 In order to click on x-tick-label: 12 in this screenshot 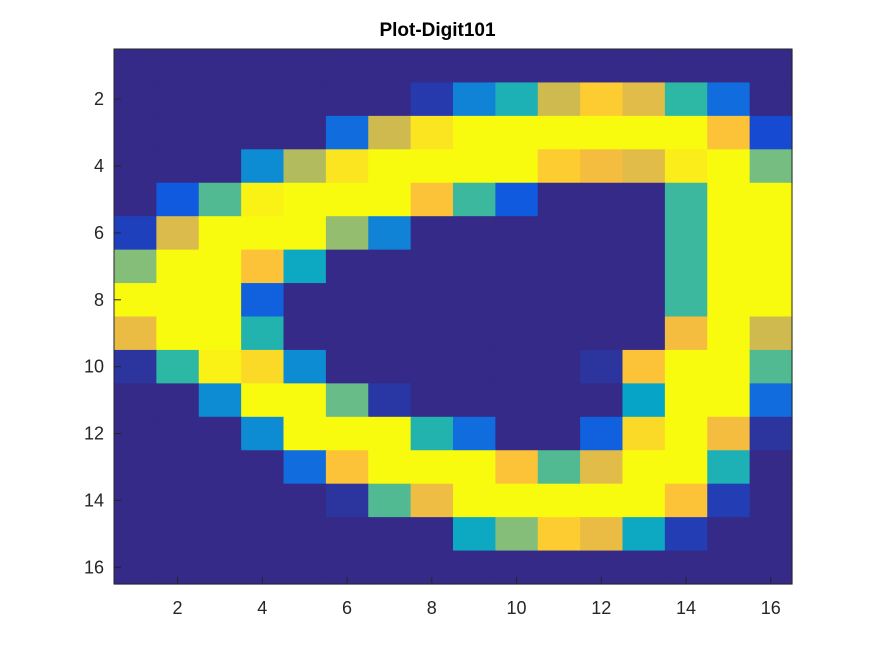, I will do `click(601, 608)`.